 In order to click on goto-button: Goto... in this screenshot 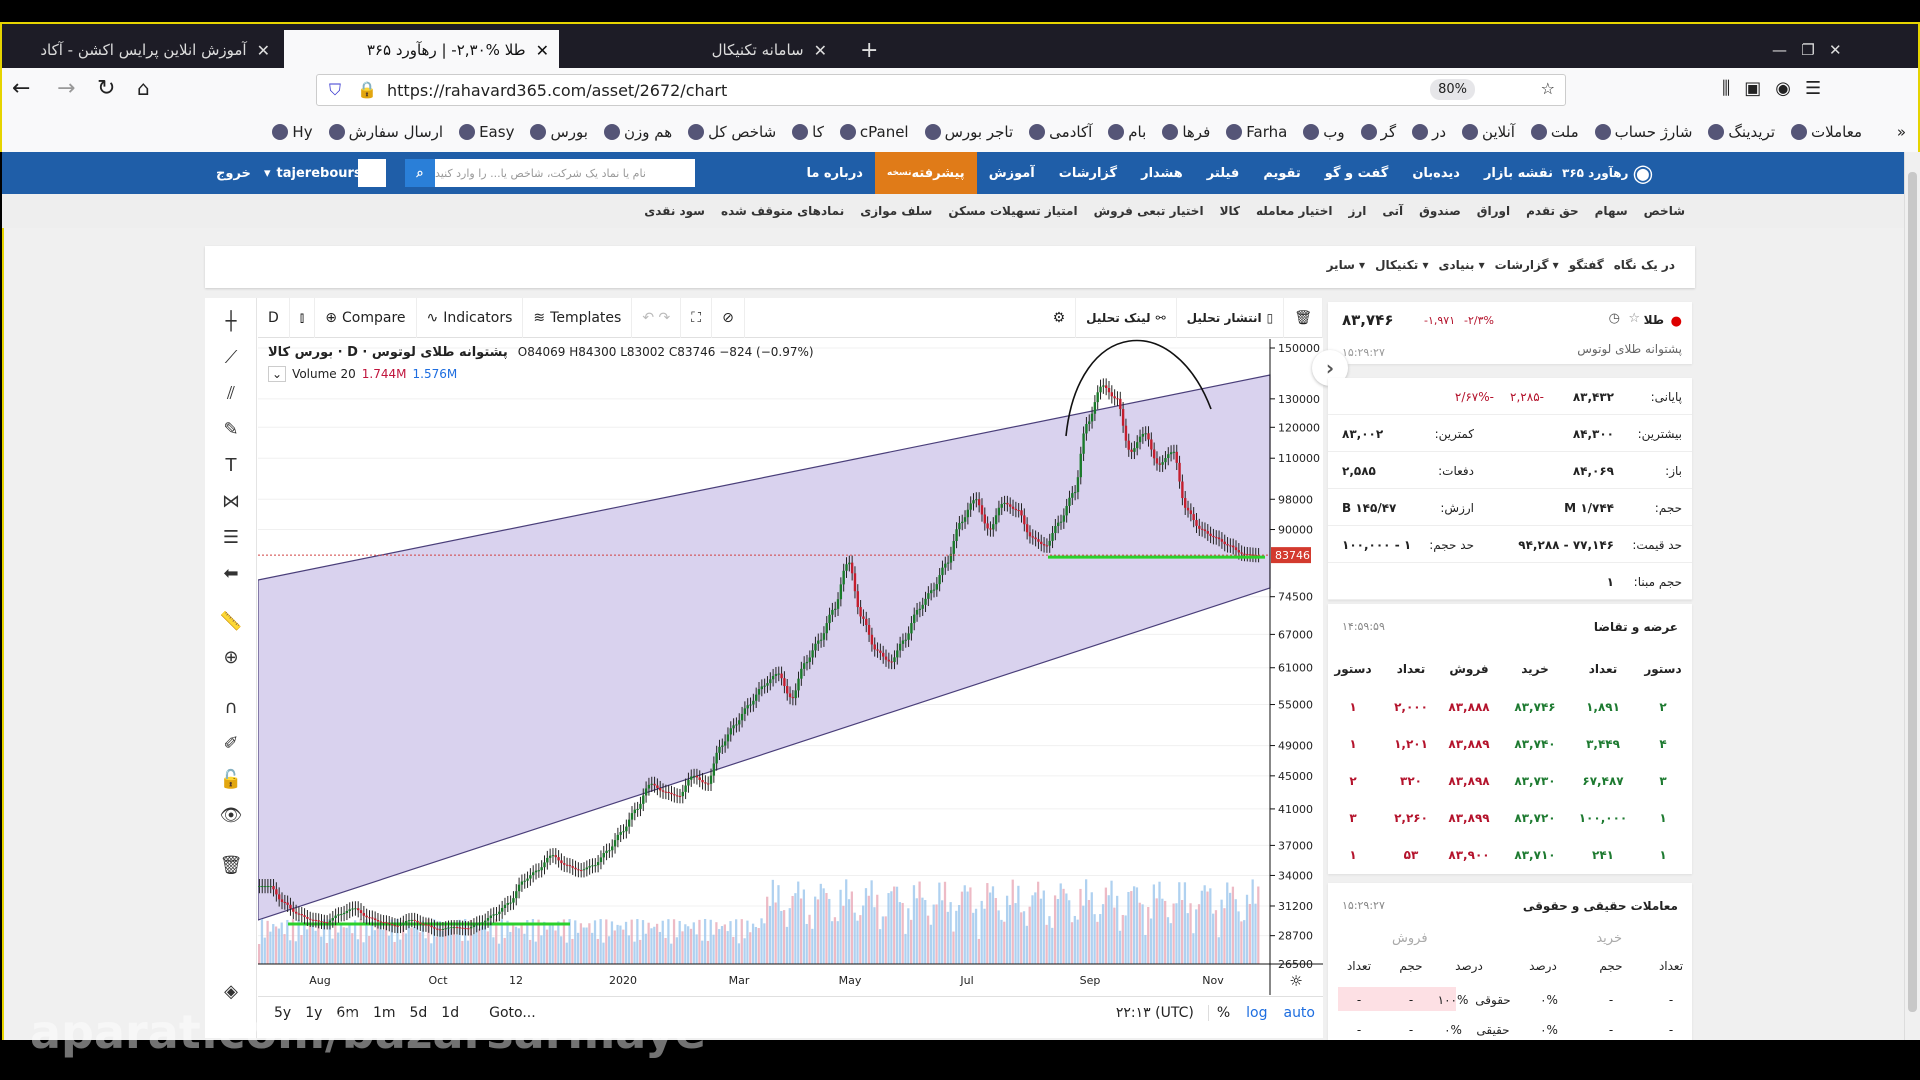, I will do `click(512, 1012)`.